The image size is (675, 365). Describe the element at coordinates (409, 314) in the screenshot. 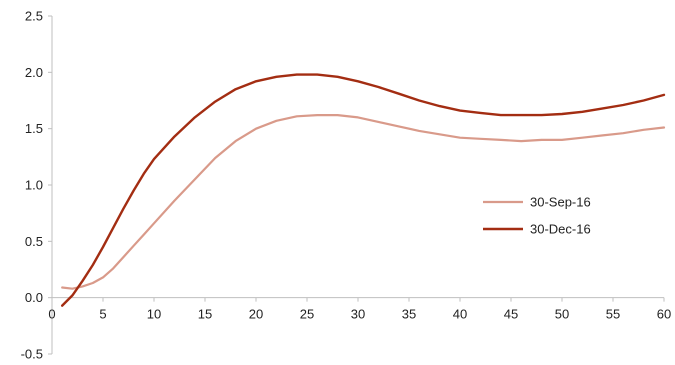

I see `x-tick-label: 35` at that location.